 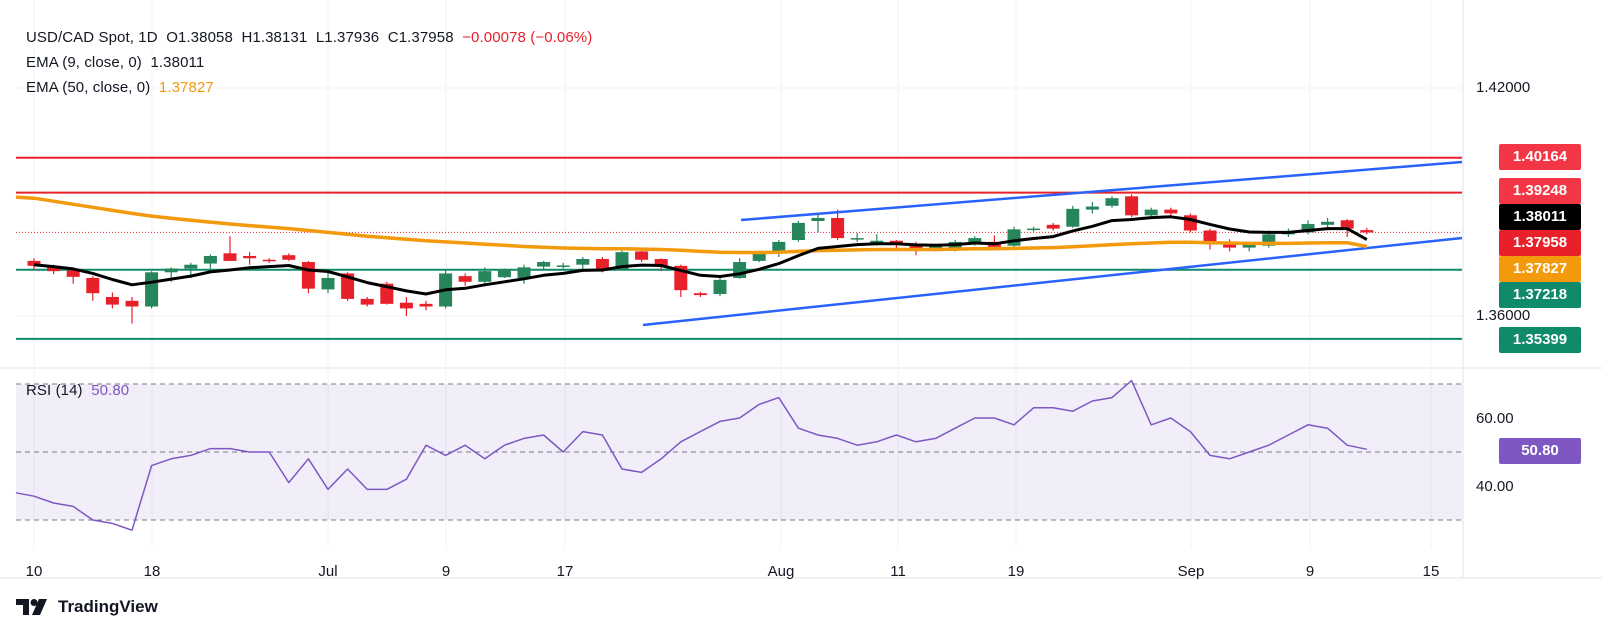 I want to click on rsi-legend-value: 50.80, so click(x=110, y=390).